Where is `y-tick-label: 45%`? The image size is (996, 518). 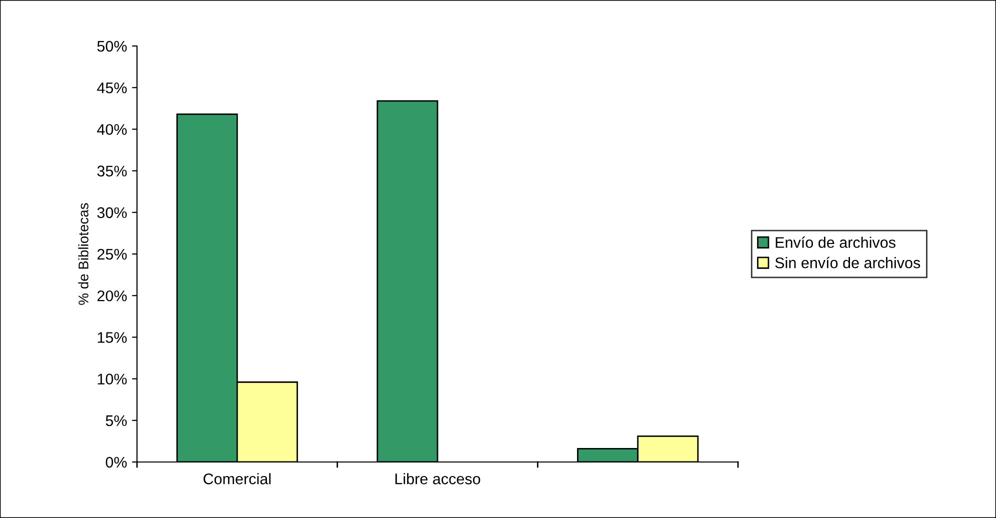
y-tick-label: 45% is located at coordinates (112, 88).